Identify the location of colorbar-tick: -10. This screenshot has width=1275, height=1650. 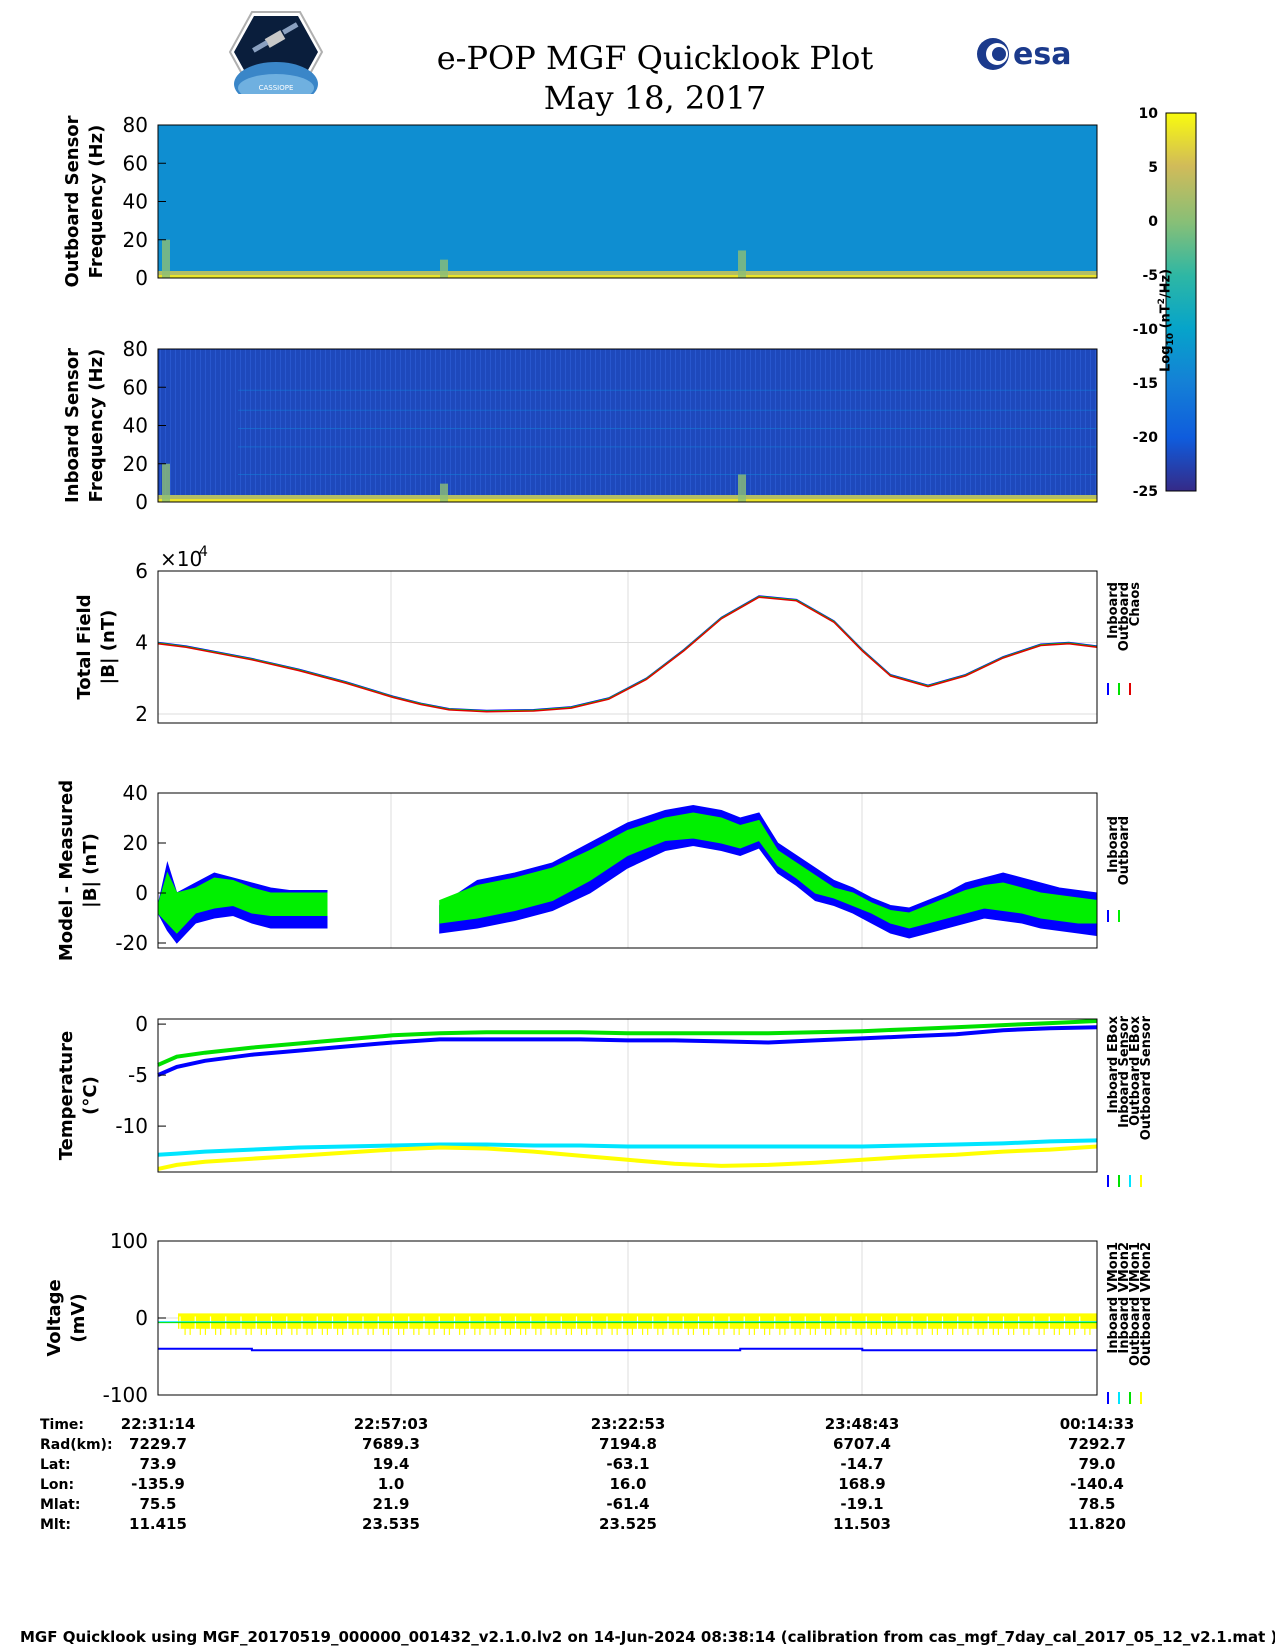
(1146, 330).